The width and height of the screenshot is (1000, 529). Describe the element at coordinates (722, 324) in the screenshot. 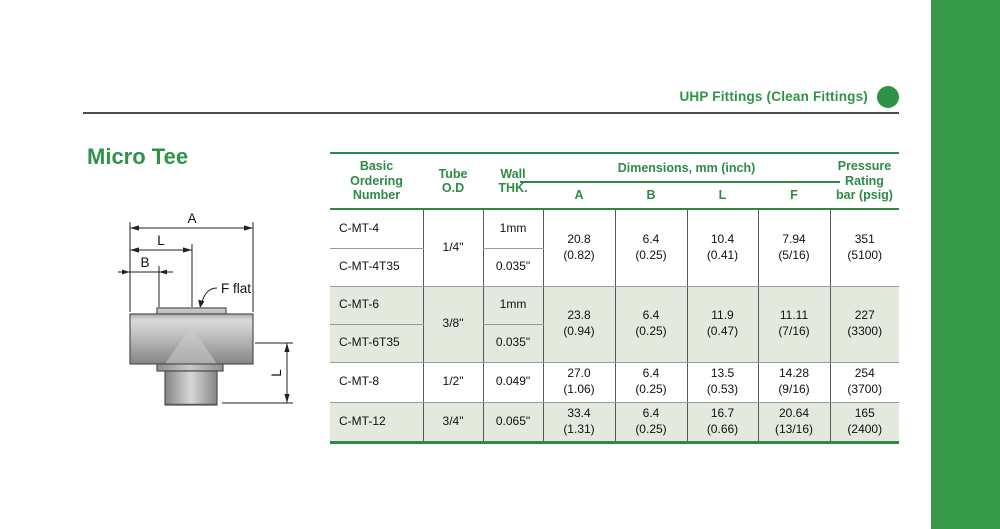

I see `cell-dim-l: 11.9 (0.47)` at that location.